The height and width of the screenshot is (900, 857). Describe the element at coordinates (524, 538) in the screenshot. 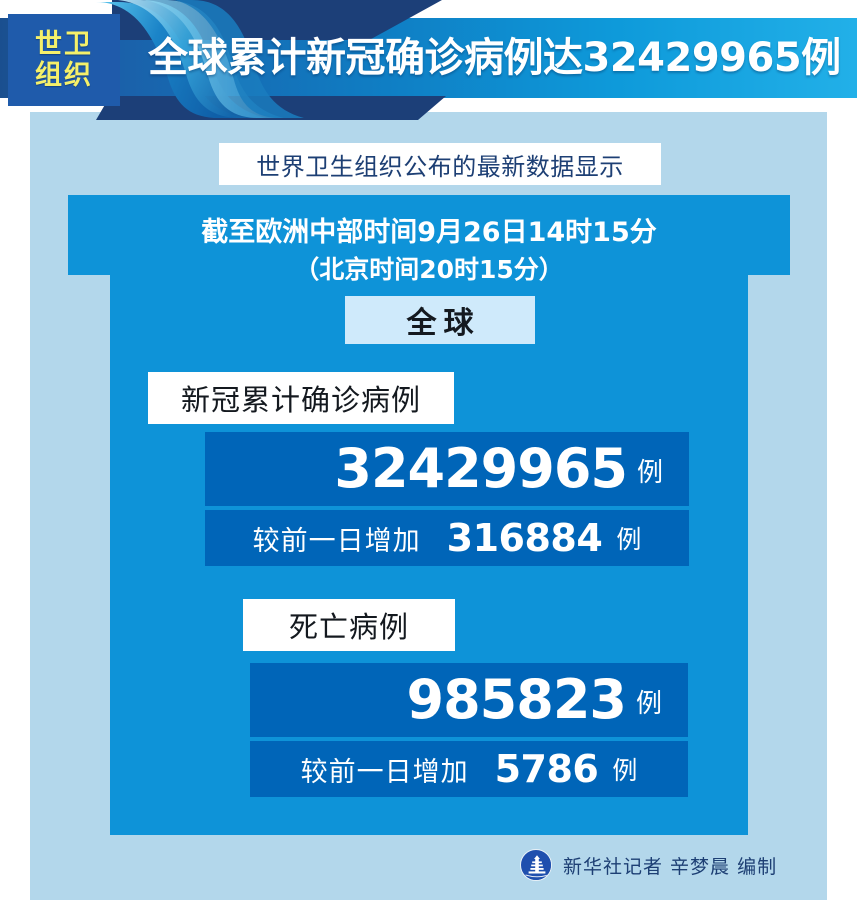

I see `confirmed-delta-value: 316884` at that location.